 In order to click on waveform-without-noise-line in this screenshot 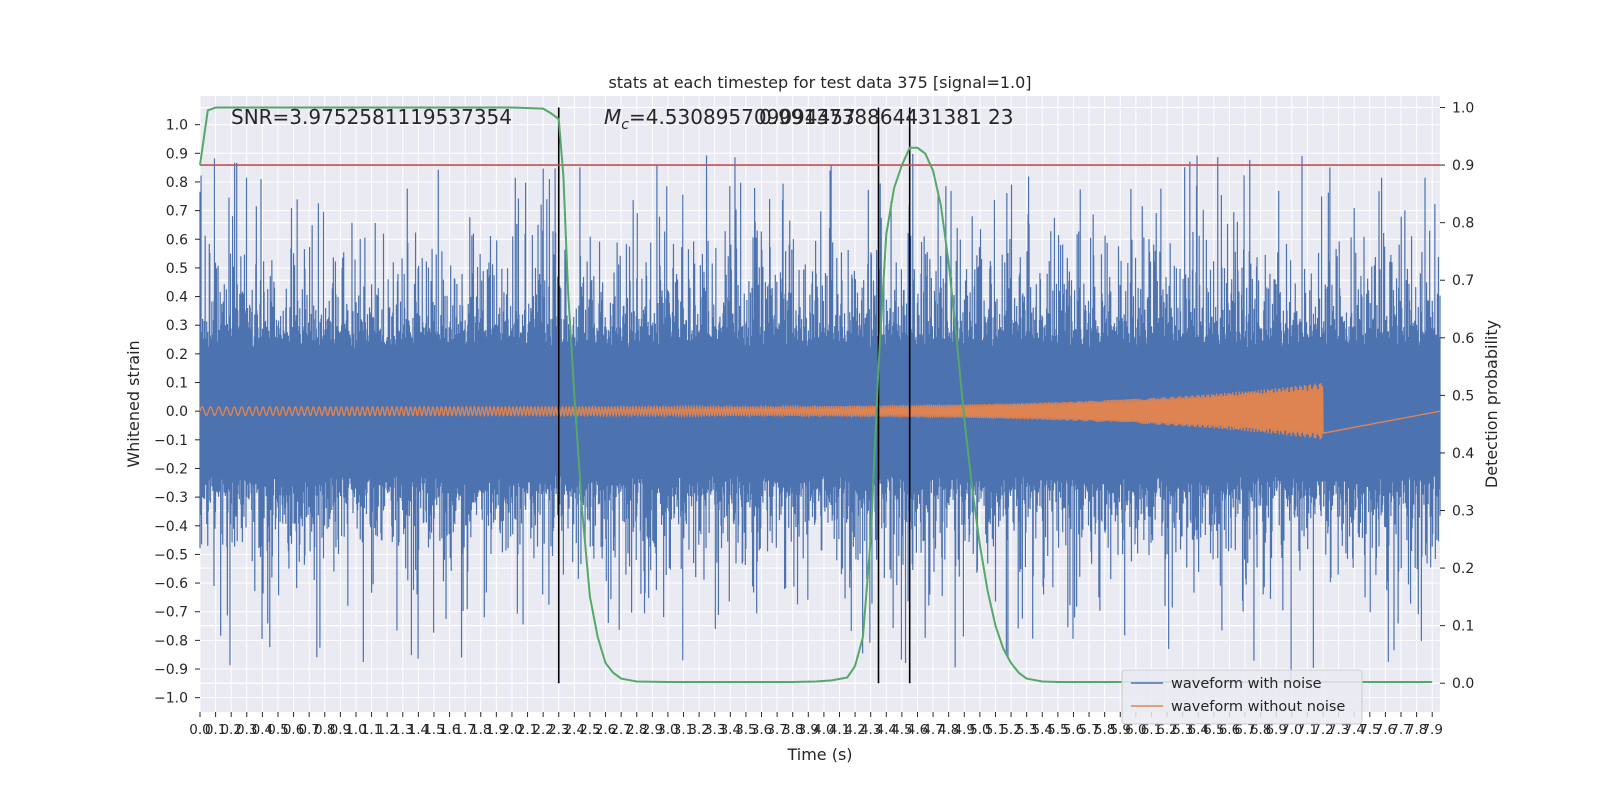, I will do `click(820, 411)`.